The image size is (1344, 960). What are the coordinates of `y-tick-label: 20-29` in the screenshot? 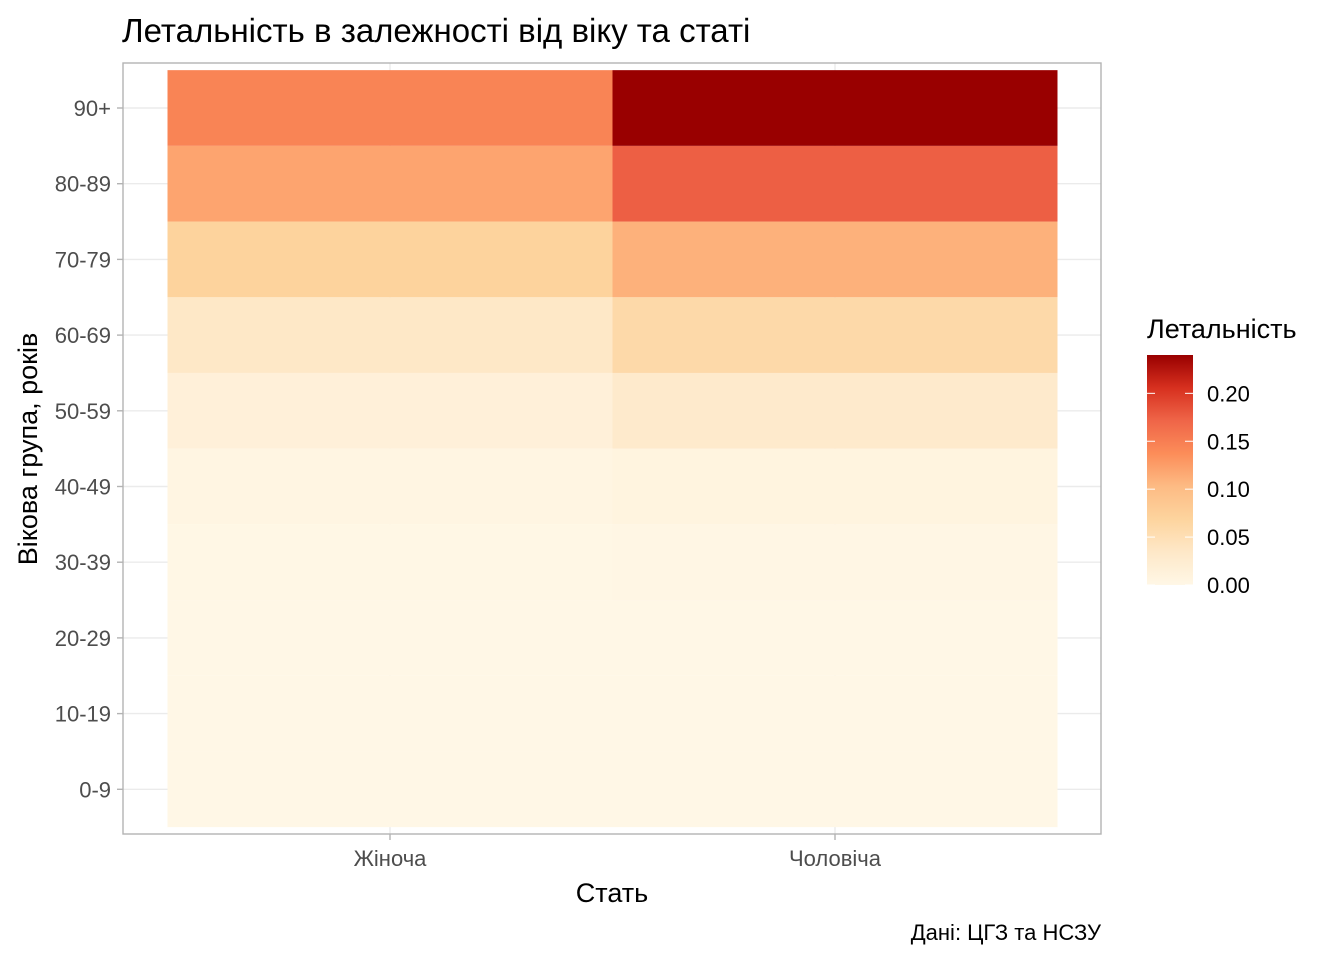 It's located at (83, 638).